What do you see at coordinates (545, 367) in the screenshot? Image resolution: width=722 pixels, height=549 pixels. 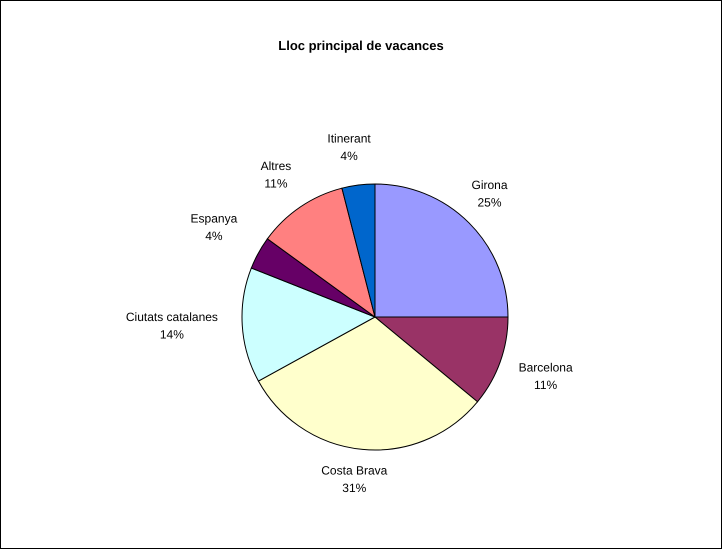 I see `slice-label: Barcelona` at bounding box center [545, 367].